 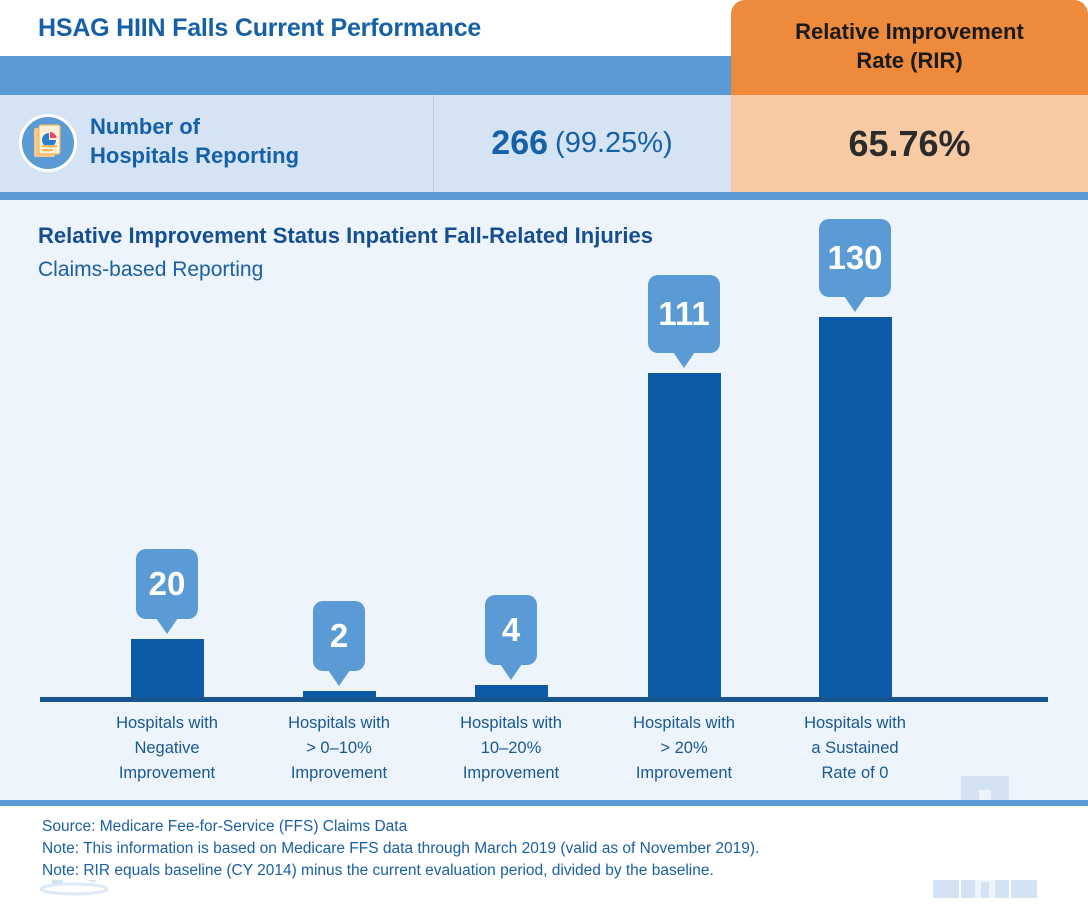 I want to click on category-label-4-line-3: Improvement, so click(x=684, y=773).